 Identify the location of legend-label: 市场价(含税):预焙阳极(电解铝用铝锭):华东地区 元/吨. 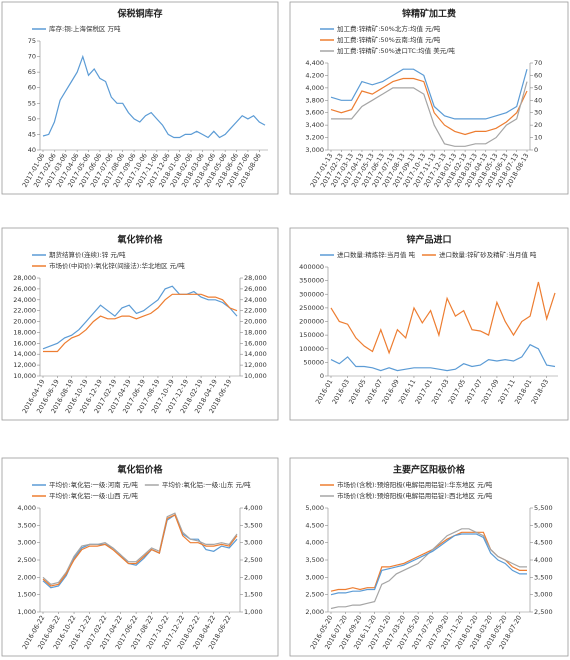
(415, 484).